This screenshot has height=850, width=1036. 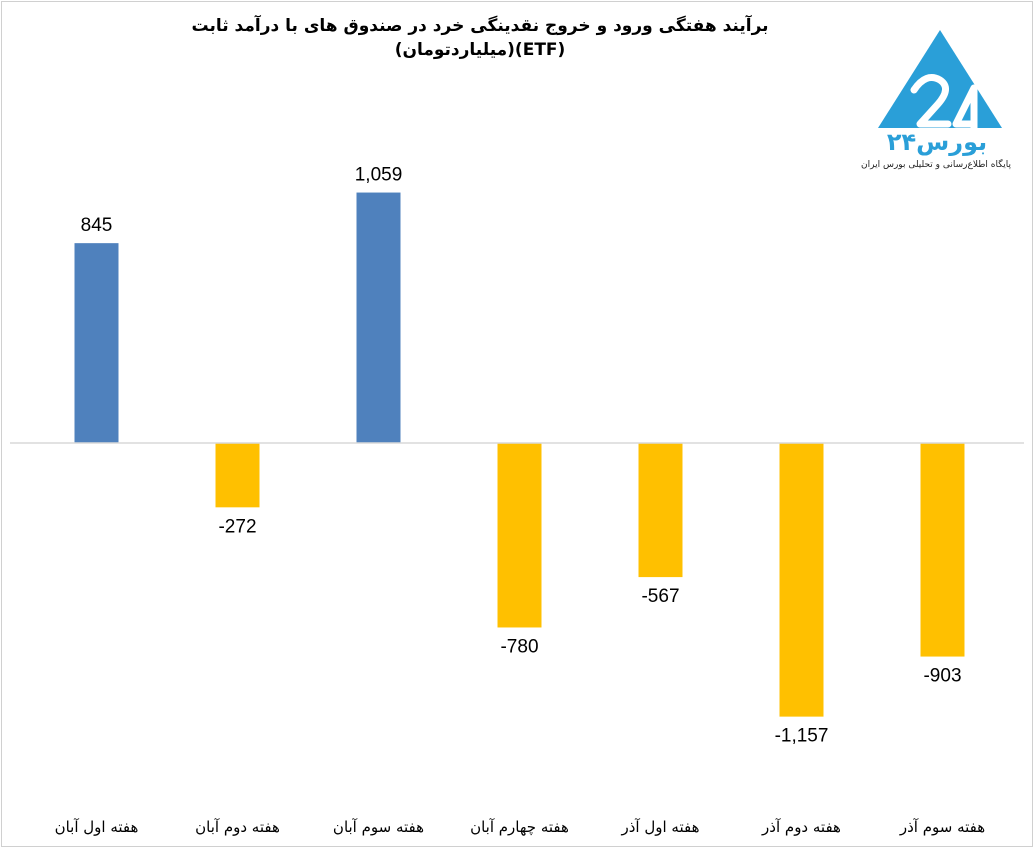 I want to click on chart-subtitle: (ETF)(میلیاردتومان), so click(x=480, y=50).